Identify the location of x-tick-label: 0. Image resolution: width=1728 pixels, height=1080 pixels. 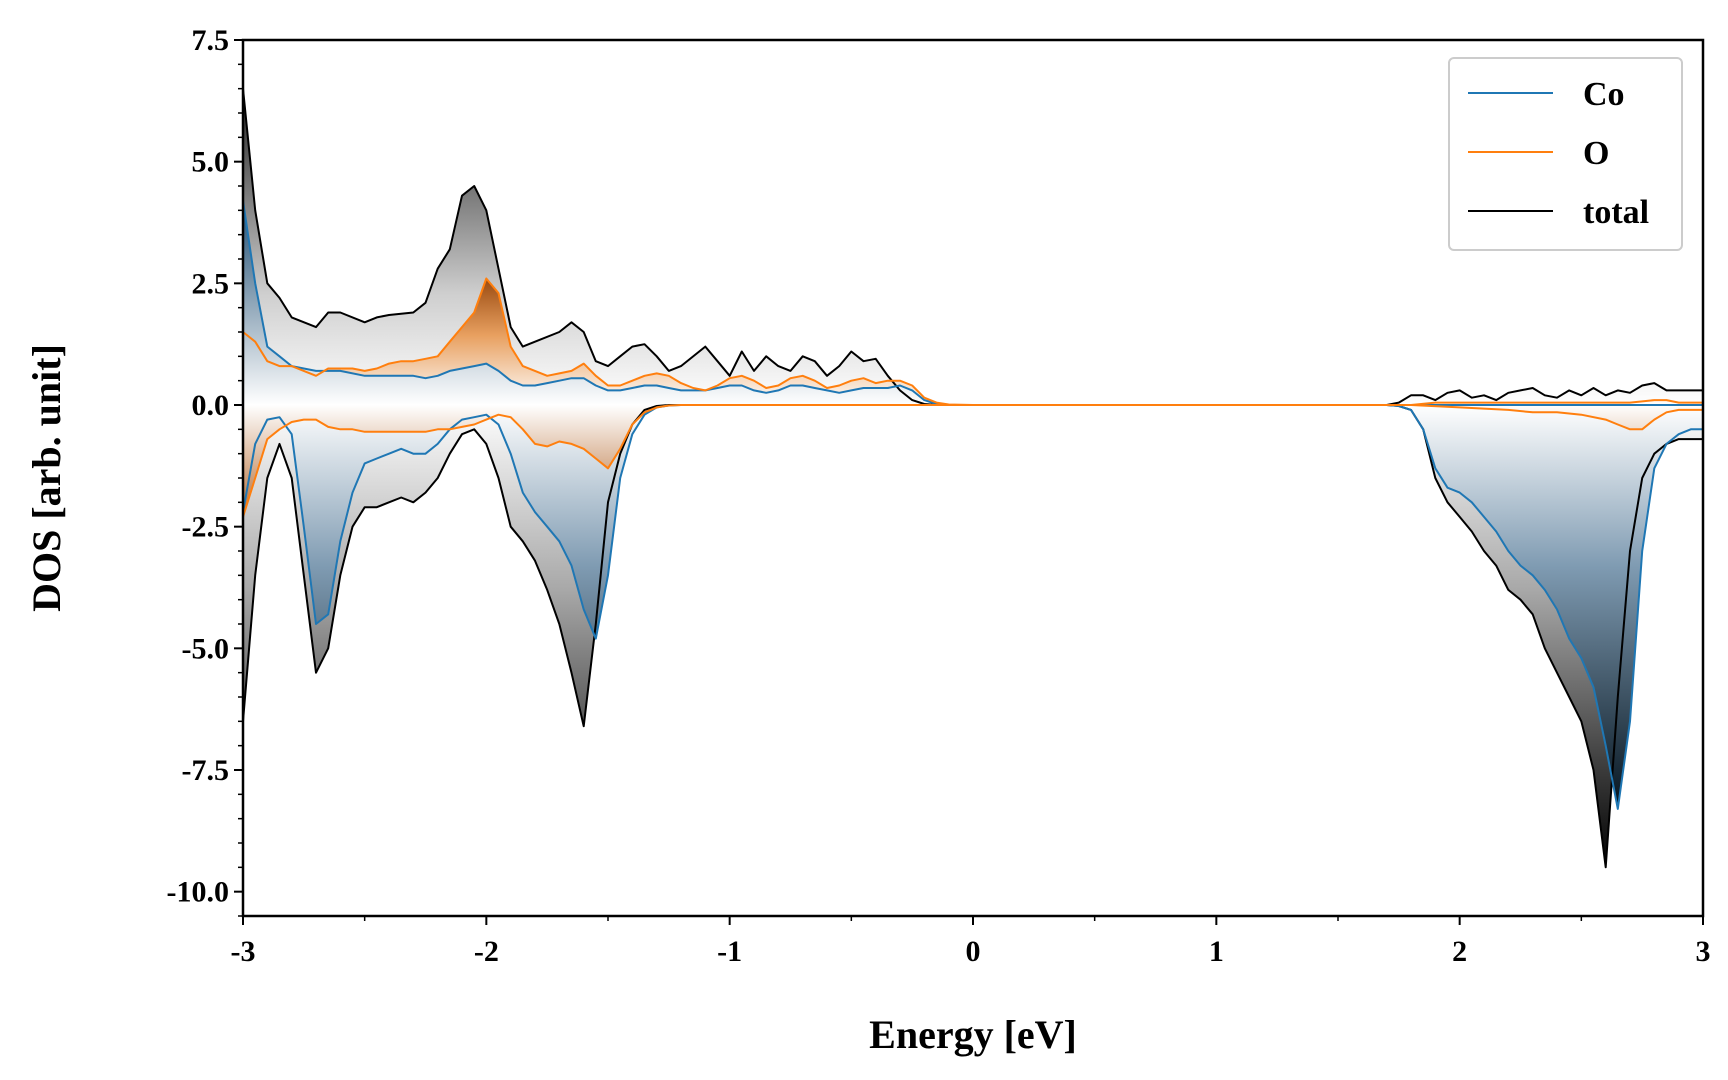
(973, 951).